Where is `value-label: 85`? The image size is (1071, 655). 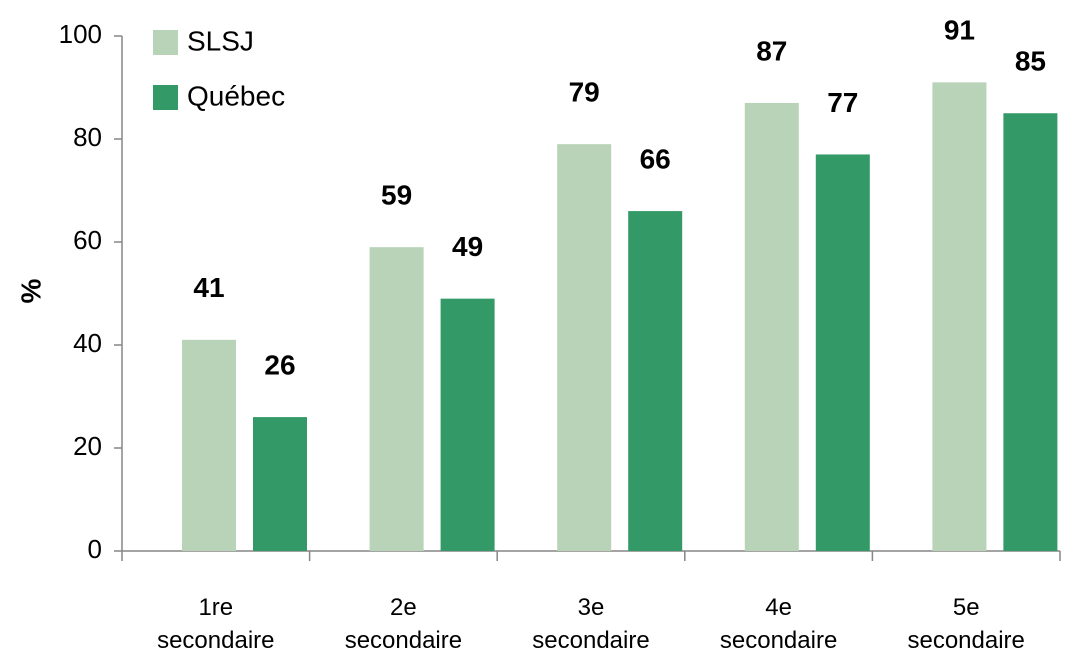 value-label: 85 is located at coordinates (1030, 61).